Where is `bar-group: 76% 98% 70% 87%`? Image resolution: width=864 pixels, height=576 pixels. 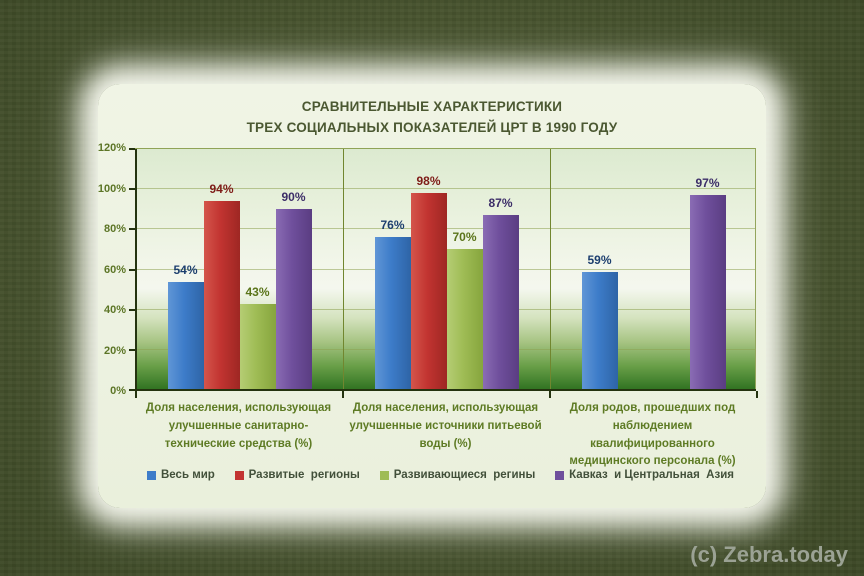 bar-group: 76% 98% 70% 87% is located at coordinates (446, 269).